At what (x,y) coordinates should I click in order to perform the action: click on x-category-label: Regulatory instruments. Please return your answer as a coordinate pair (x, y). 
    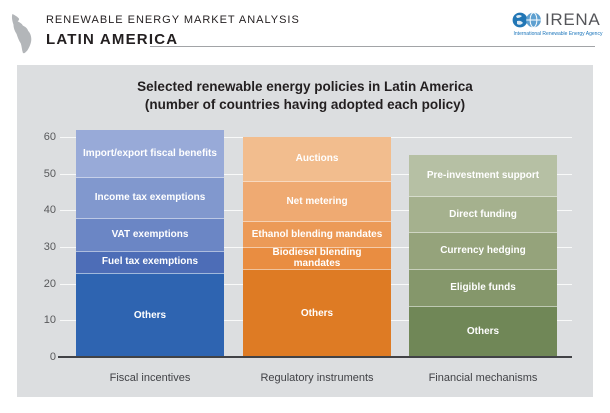
    Looking at the image, I should click on (317, 378).